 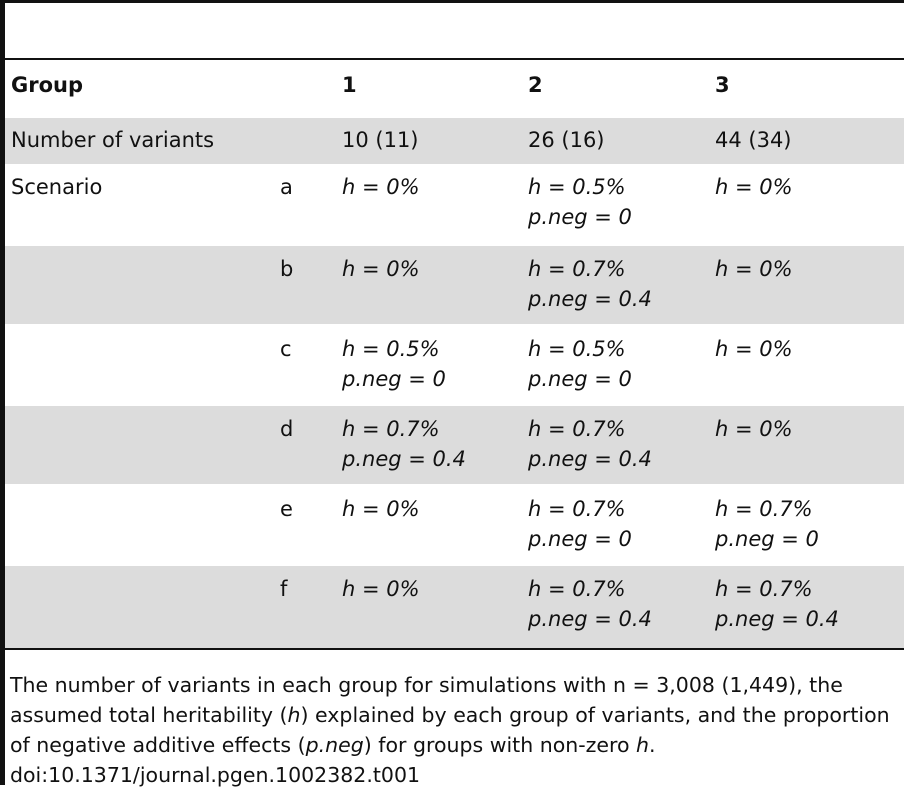 What do you see at coordinates (452, 59) in the screenshot?
I see `table-header-rule` at bounding box center [452, 59].